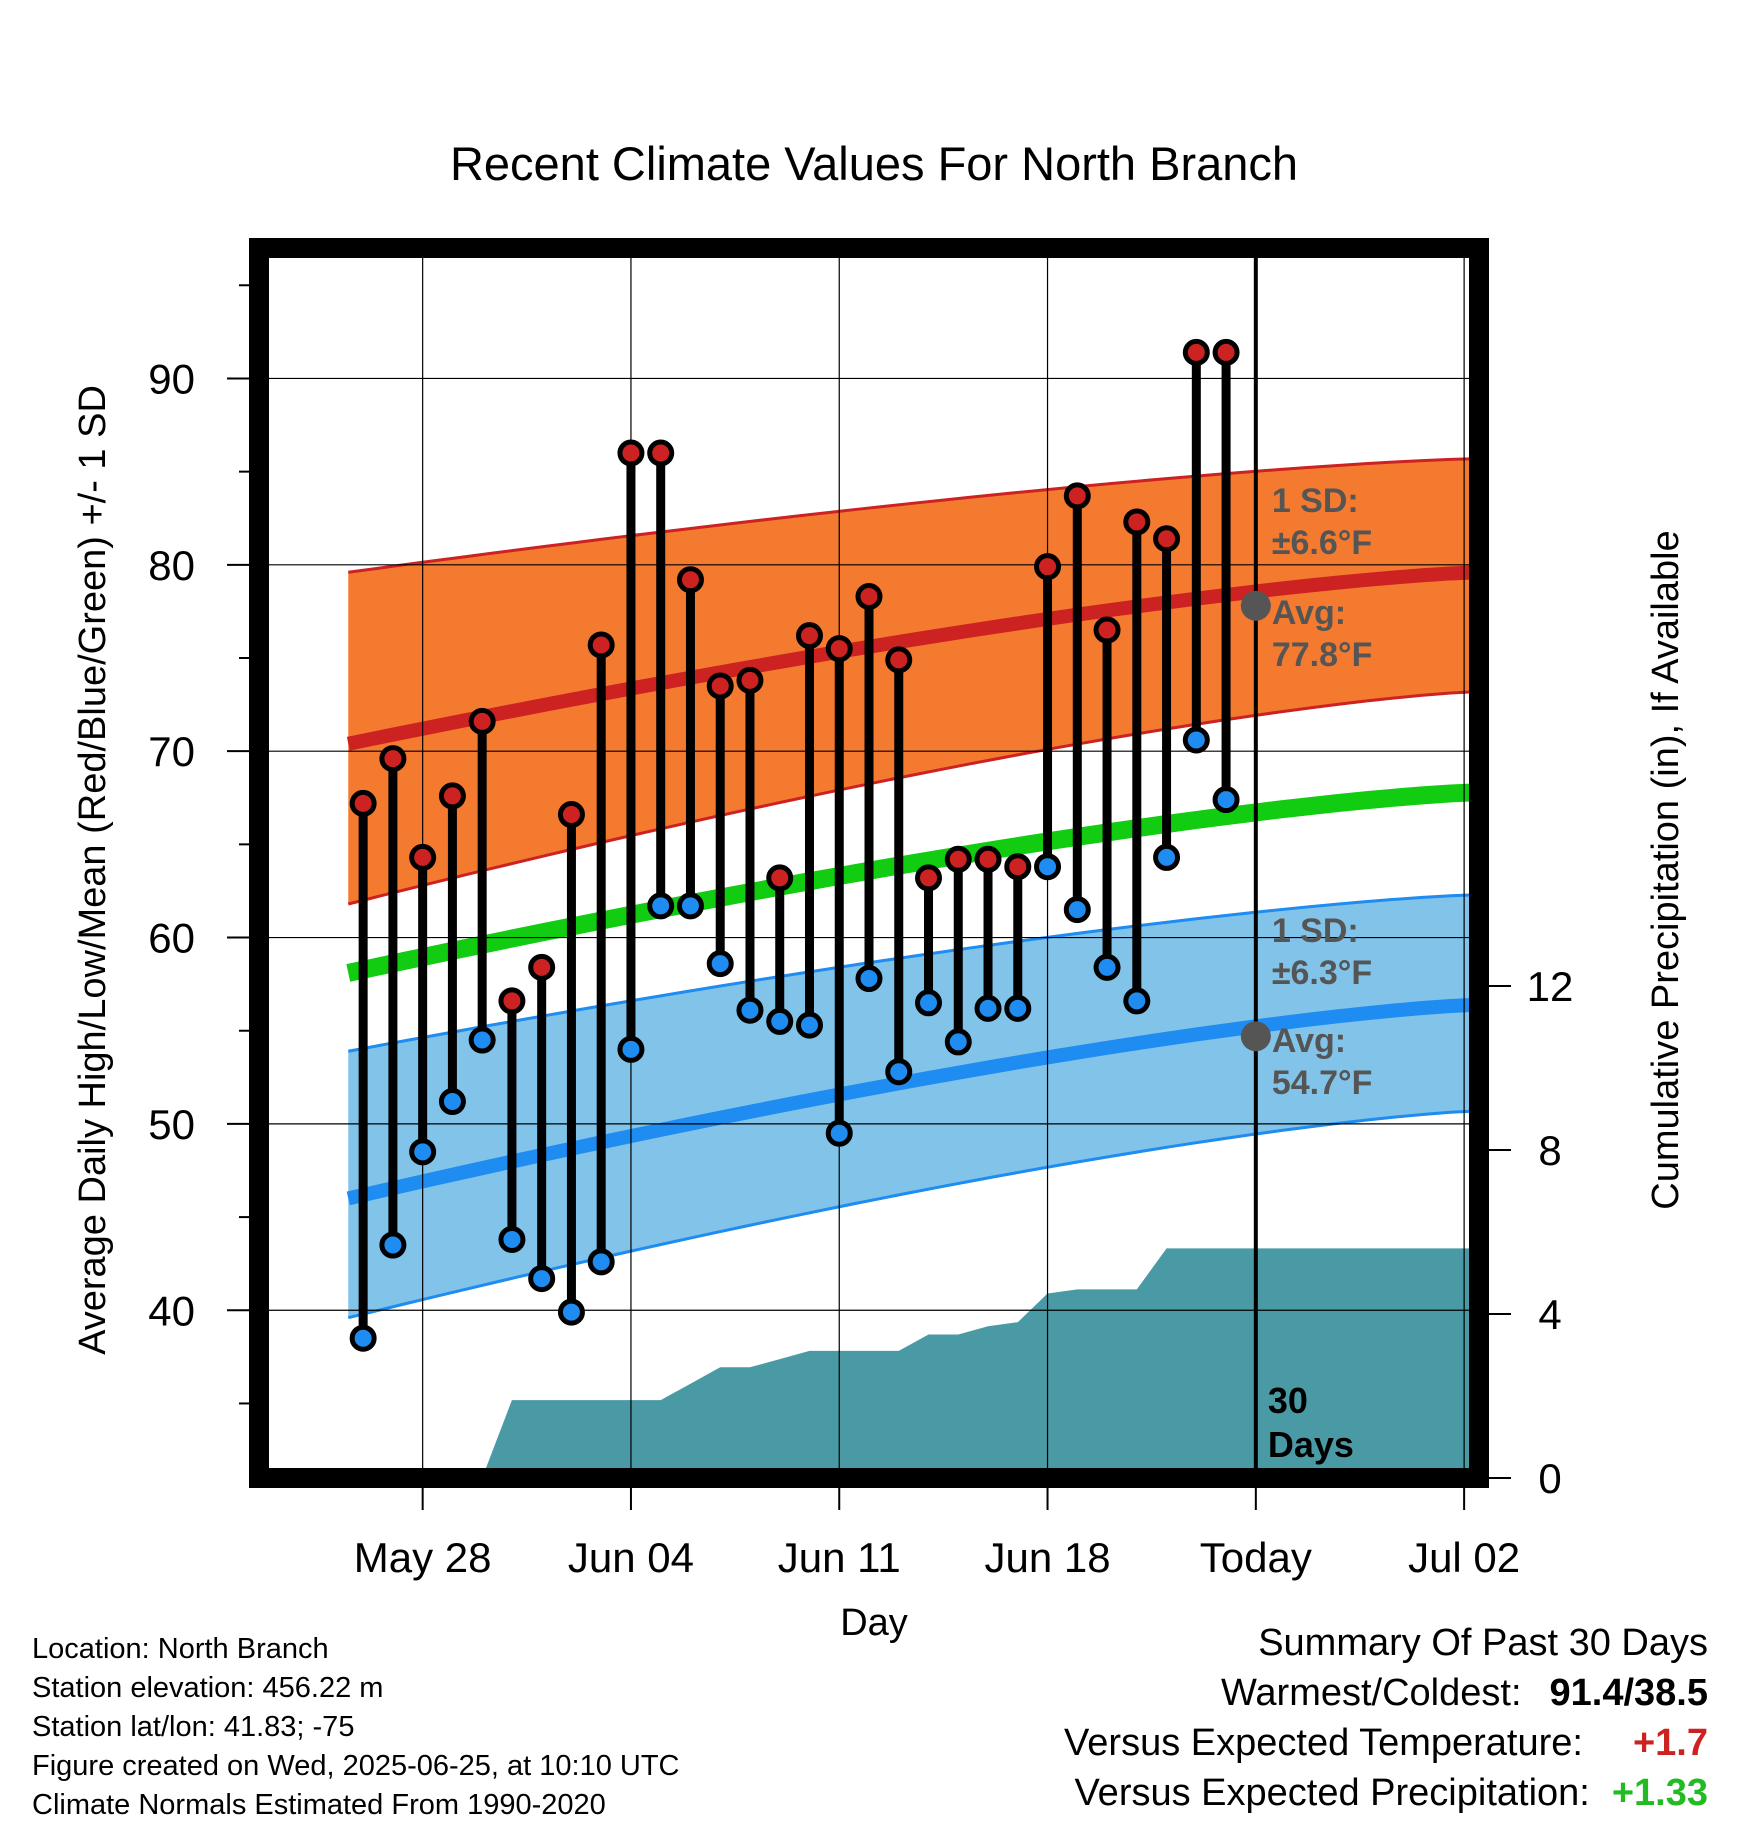  I want to click on low-avg-label: Avg:, so click(1309, 1041).